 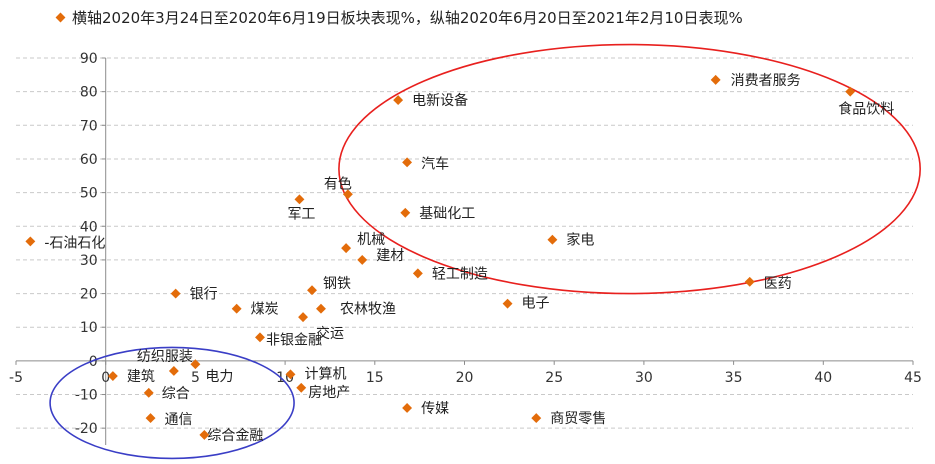 What do you see at coordinates (778, 284) in the screenshot?
I see `point-label: 医药` at bounding box center [778, 284].